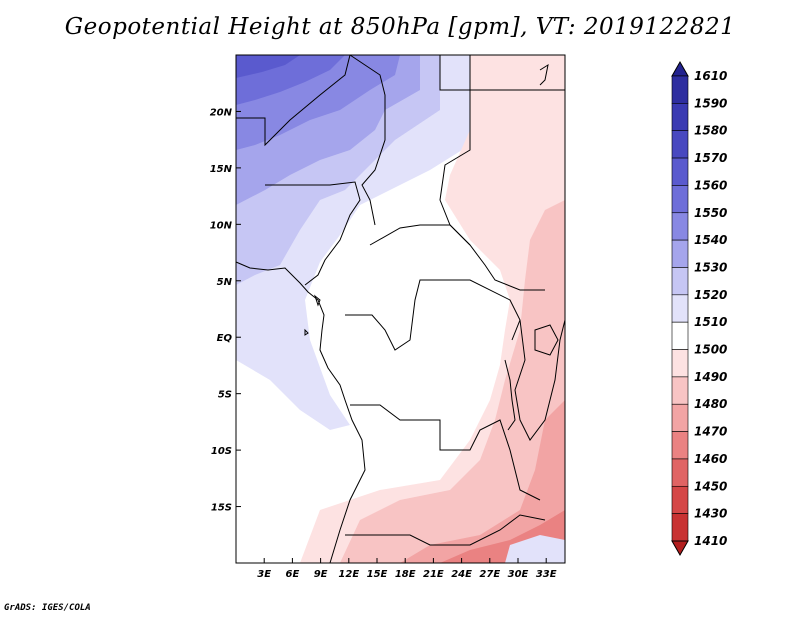  What do you see at coordinates (367, 140) in the screenshot?
I see `border-libya-chad` at bounding box center [367, 140].